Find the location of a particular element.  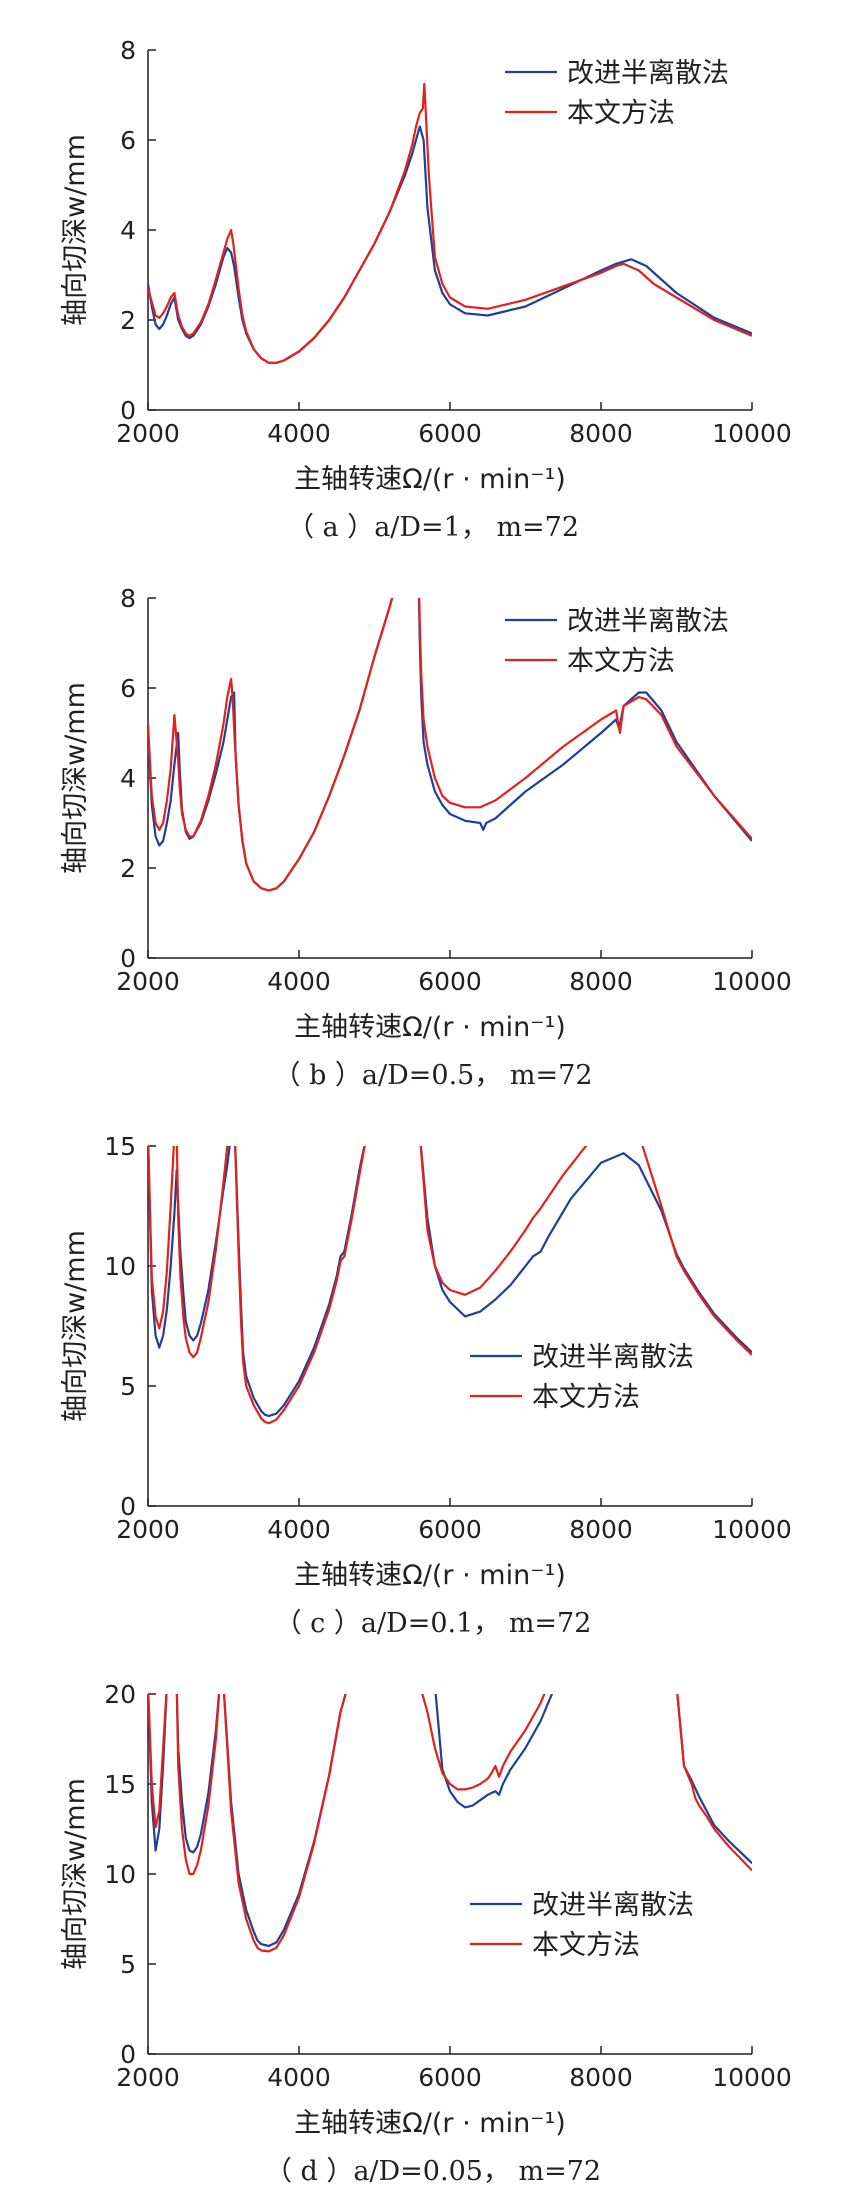

caption-c: （ c ）a/D=0.1， m=72 is located at coordinates (433, 1623).